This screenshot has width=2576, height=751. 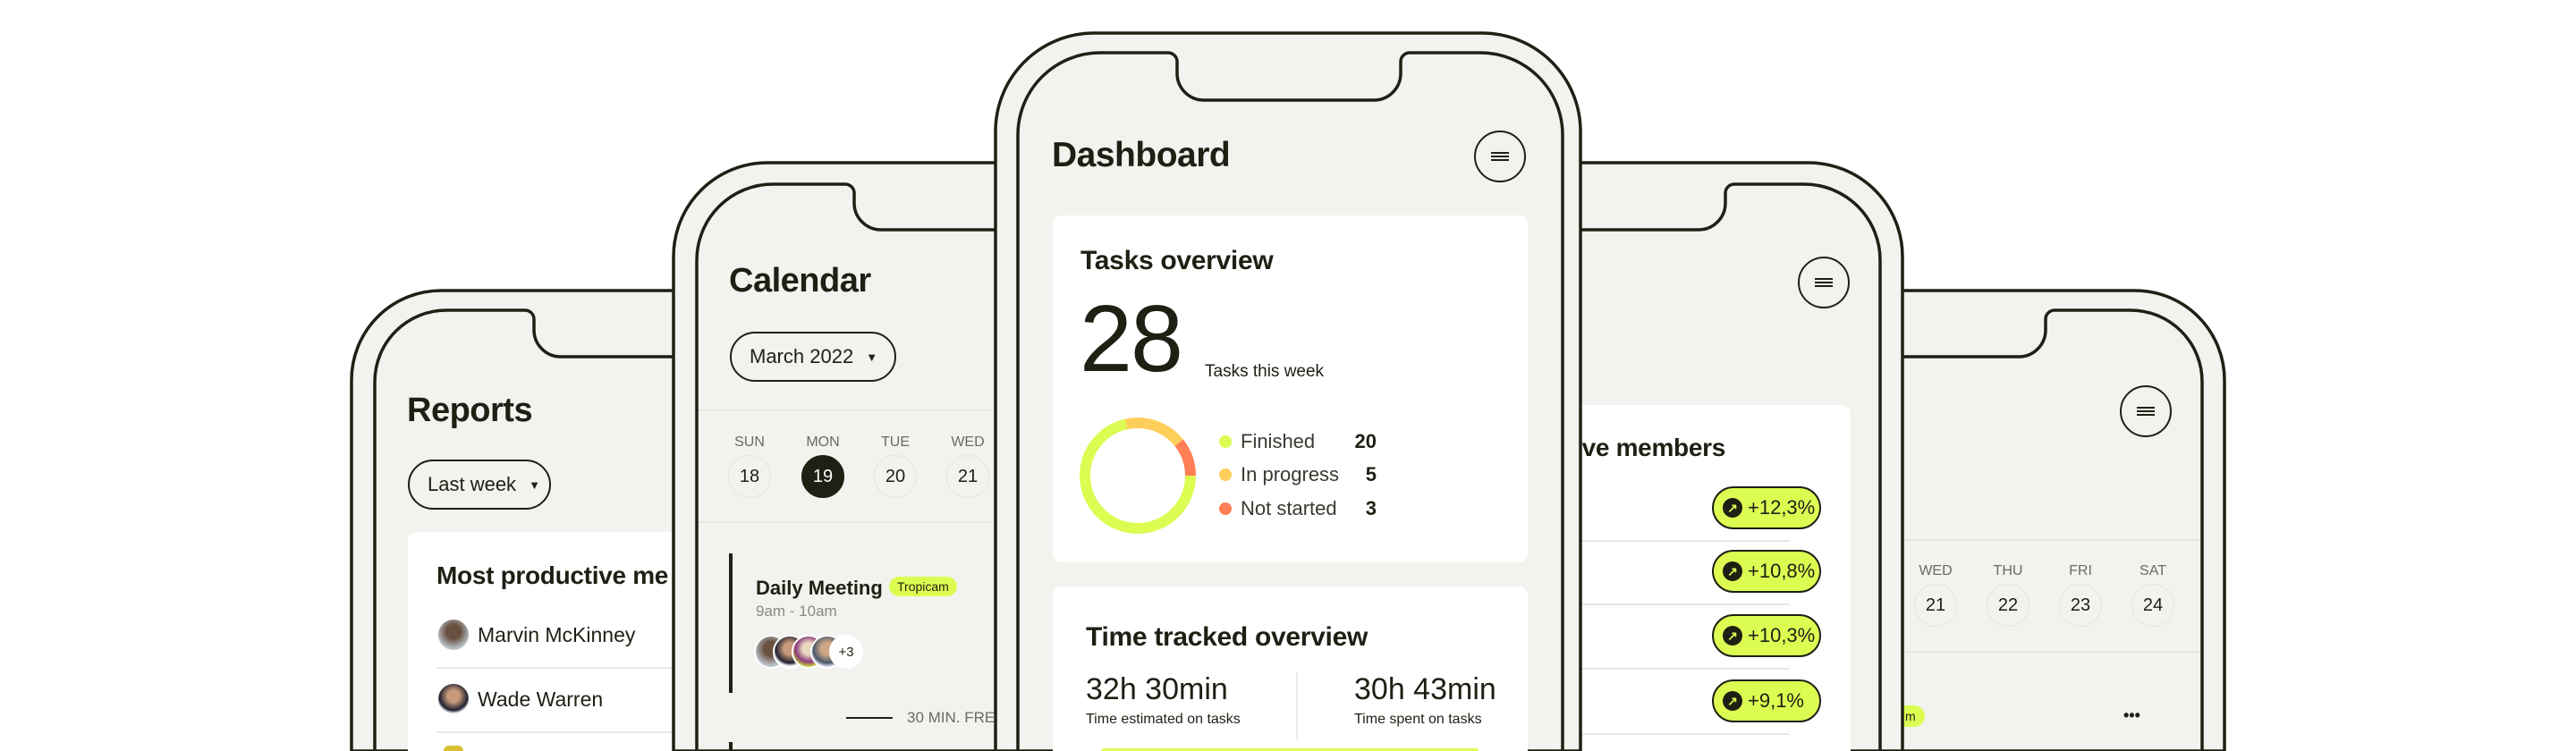 What do you see at coordinates (749, 477) in the screenshot?
I see `day-button: 18` at bounding box center [749, 477].